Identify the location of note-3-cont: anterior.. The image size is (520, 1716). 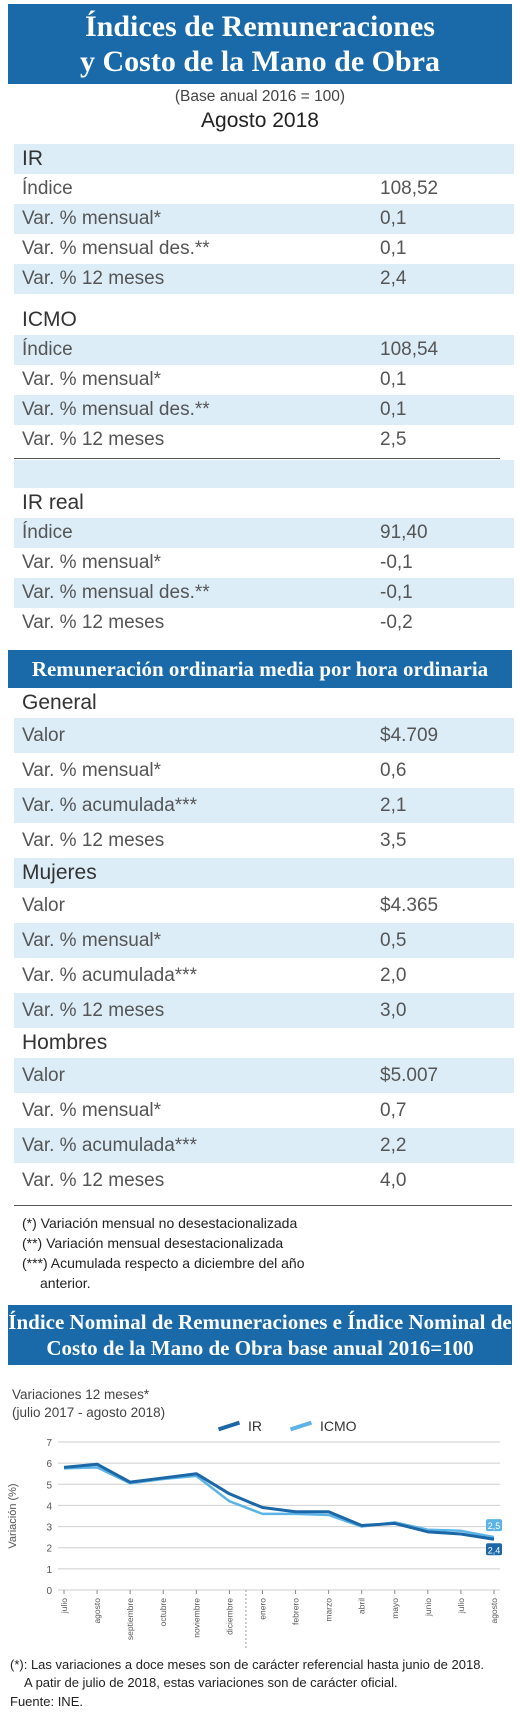
(65, 1283).